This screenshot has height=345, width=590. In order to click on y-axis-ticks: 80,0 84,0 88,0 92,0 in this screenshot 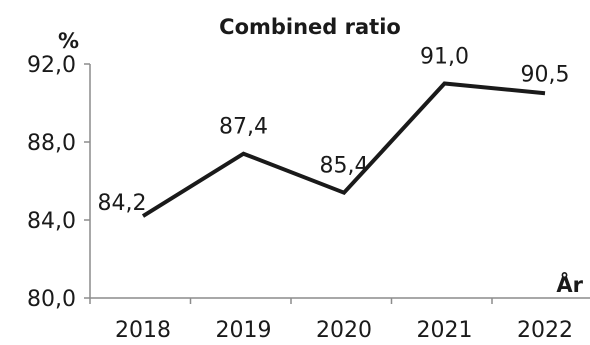, I will do `click(58, 182)`.